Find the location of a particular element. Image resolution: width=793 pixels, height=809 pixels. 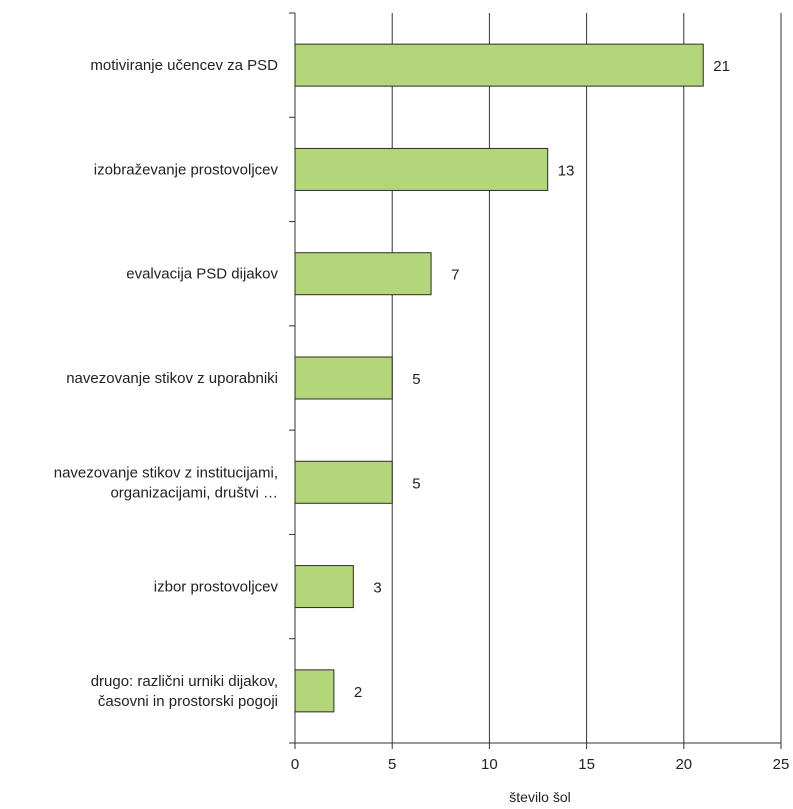

x-tick-label-10: 10 is located at coordinates (489, 764).